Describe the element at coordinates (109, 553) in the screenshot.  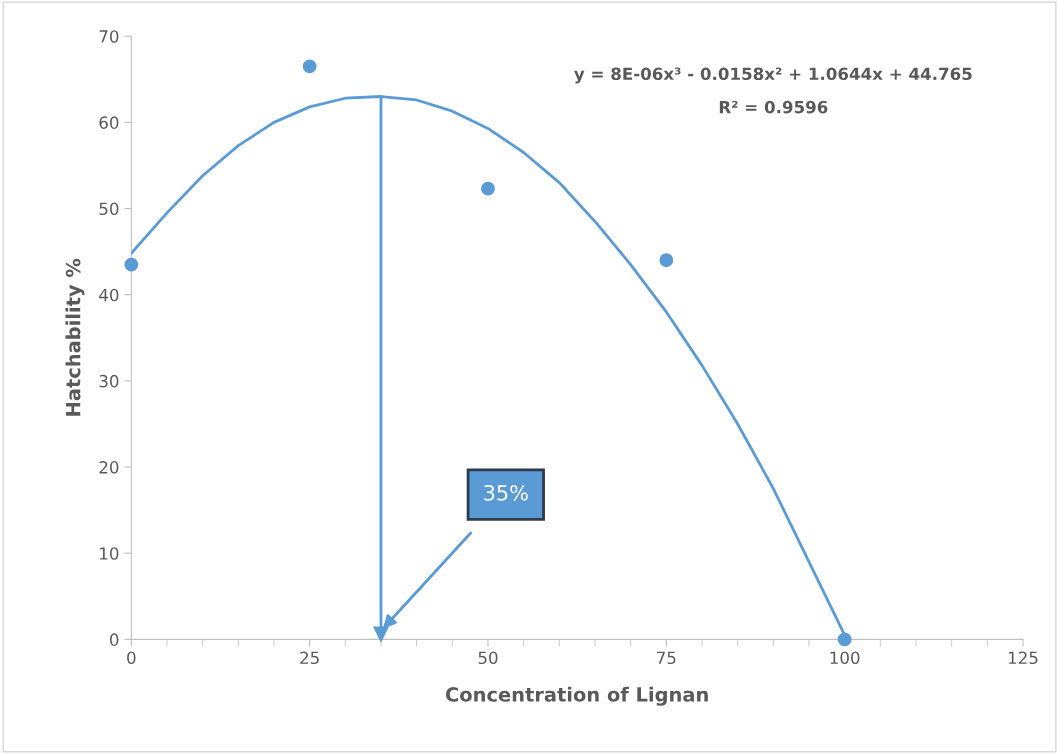
I see `y-tick-label: 10` at that location.